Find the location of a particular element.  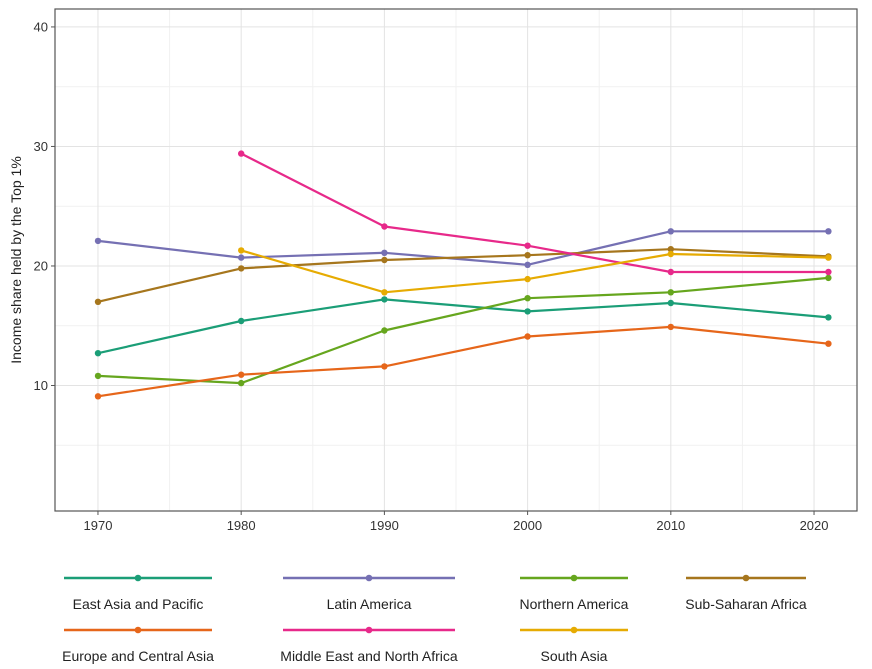

x-tick-label: 1990 is located at coordinates (384, 525).